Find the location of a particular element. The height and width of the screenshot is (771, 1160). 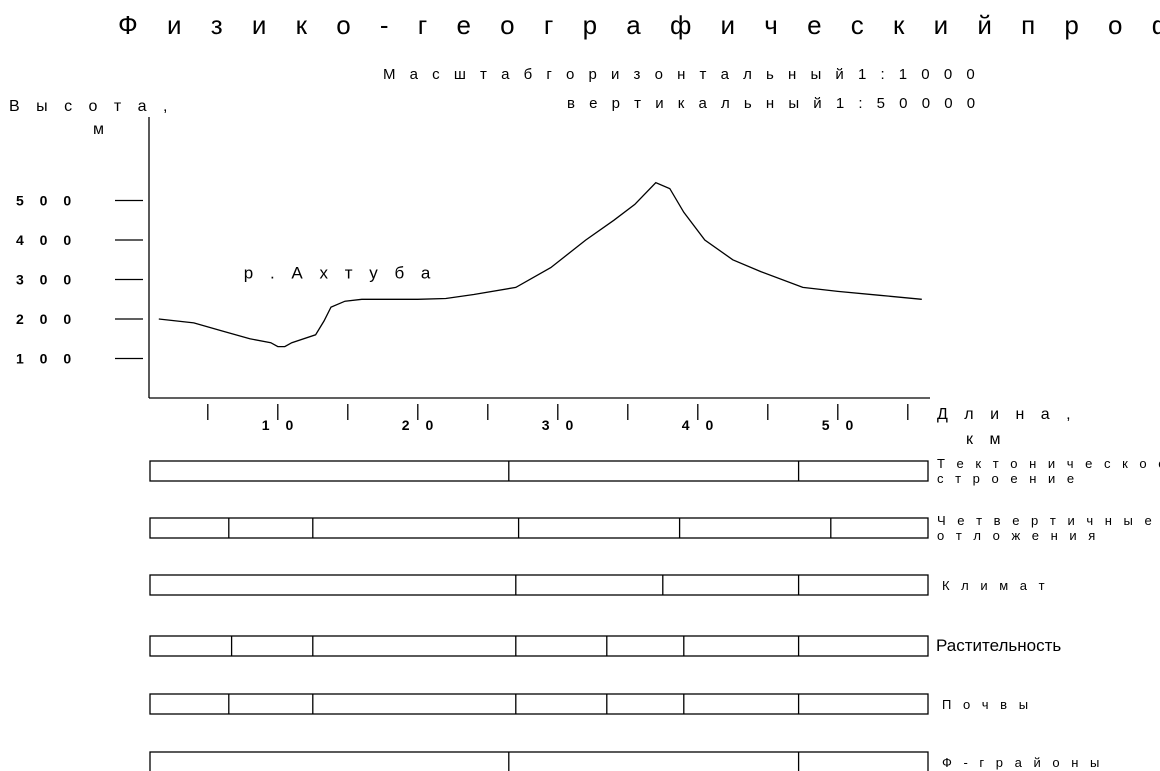

x-ticks: 1 0 2 0 3 0 4 0 5 0 is located at coordinates (558, 418).